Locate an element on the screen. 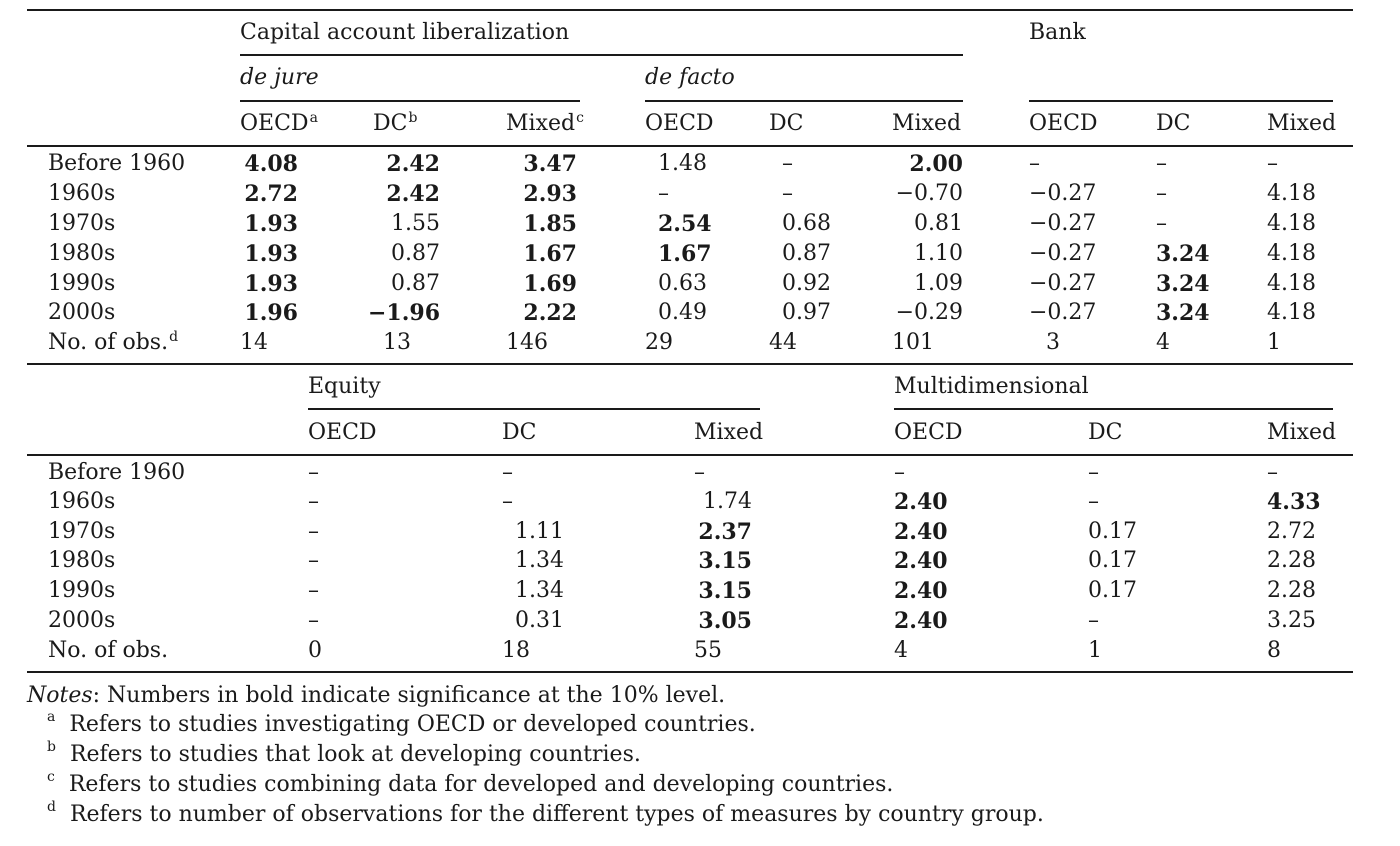 Image resolution: width=1400 pixels, height=846 pixels. table-cell: 101 is located at coordinates (913, 342).